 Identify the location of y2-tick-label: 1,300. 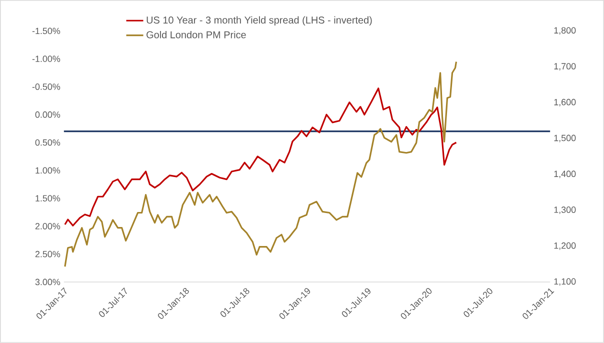
(565, 210).